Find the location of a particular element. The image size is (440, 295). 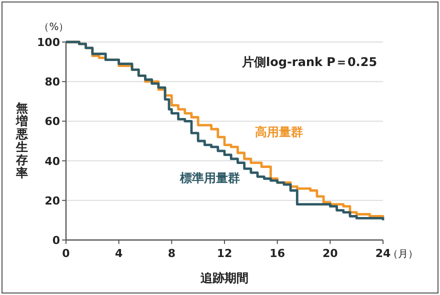

x-tick-label: 20 is located at coordinates (330, 253).